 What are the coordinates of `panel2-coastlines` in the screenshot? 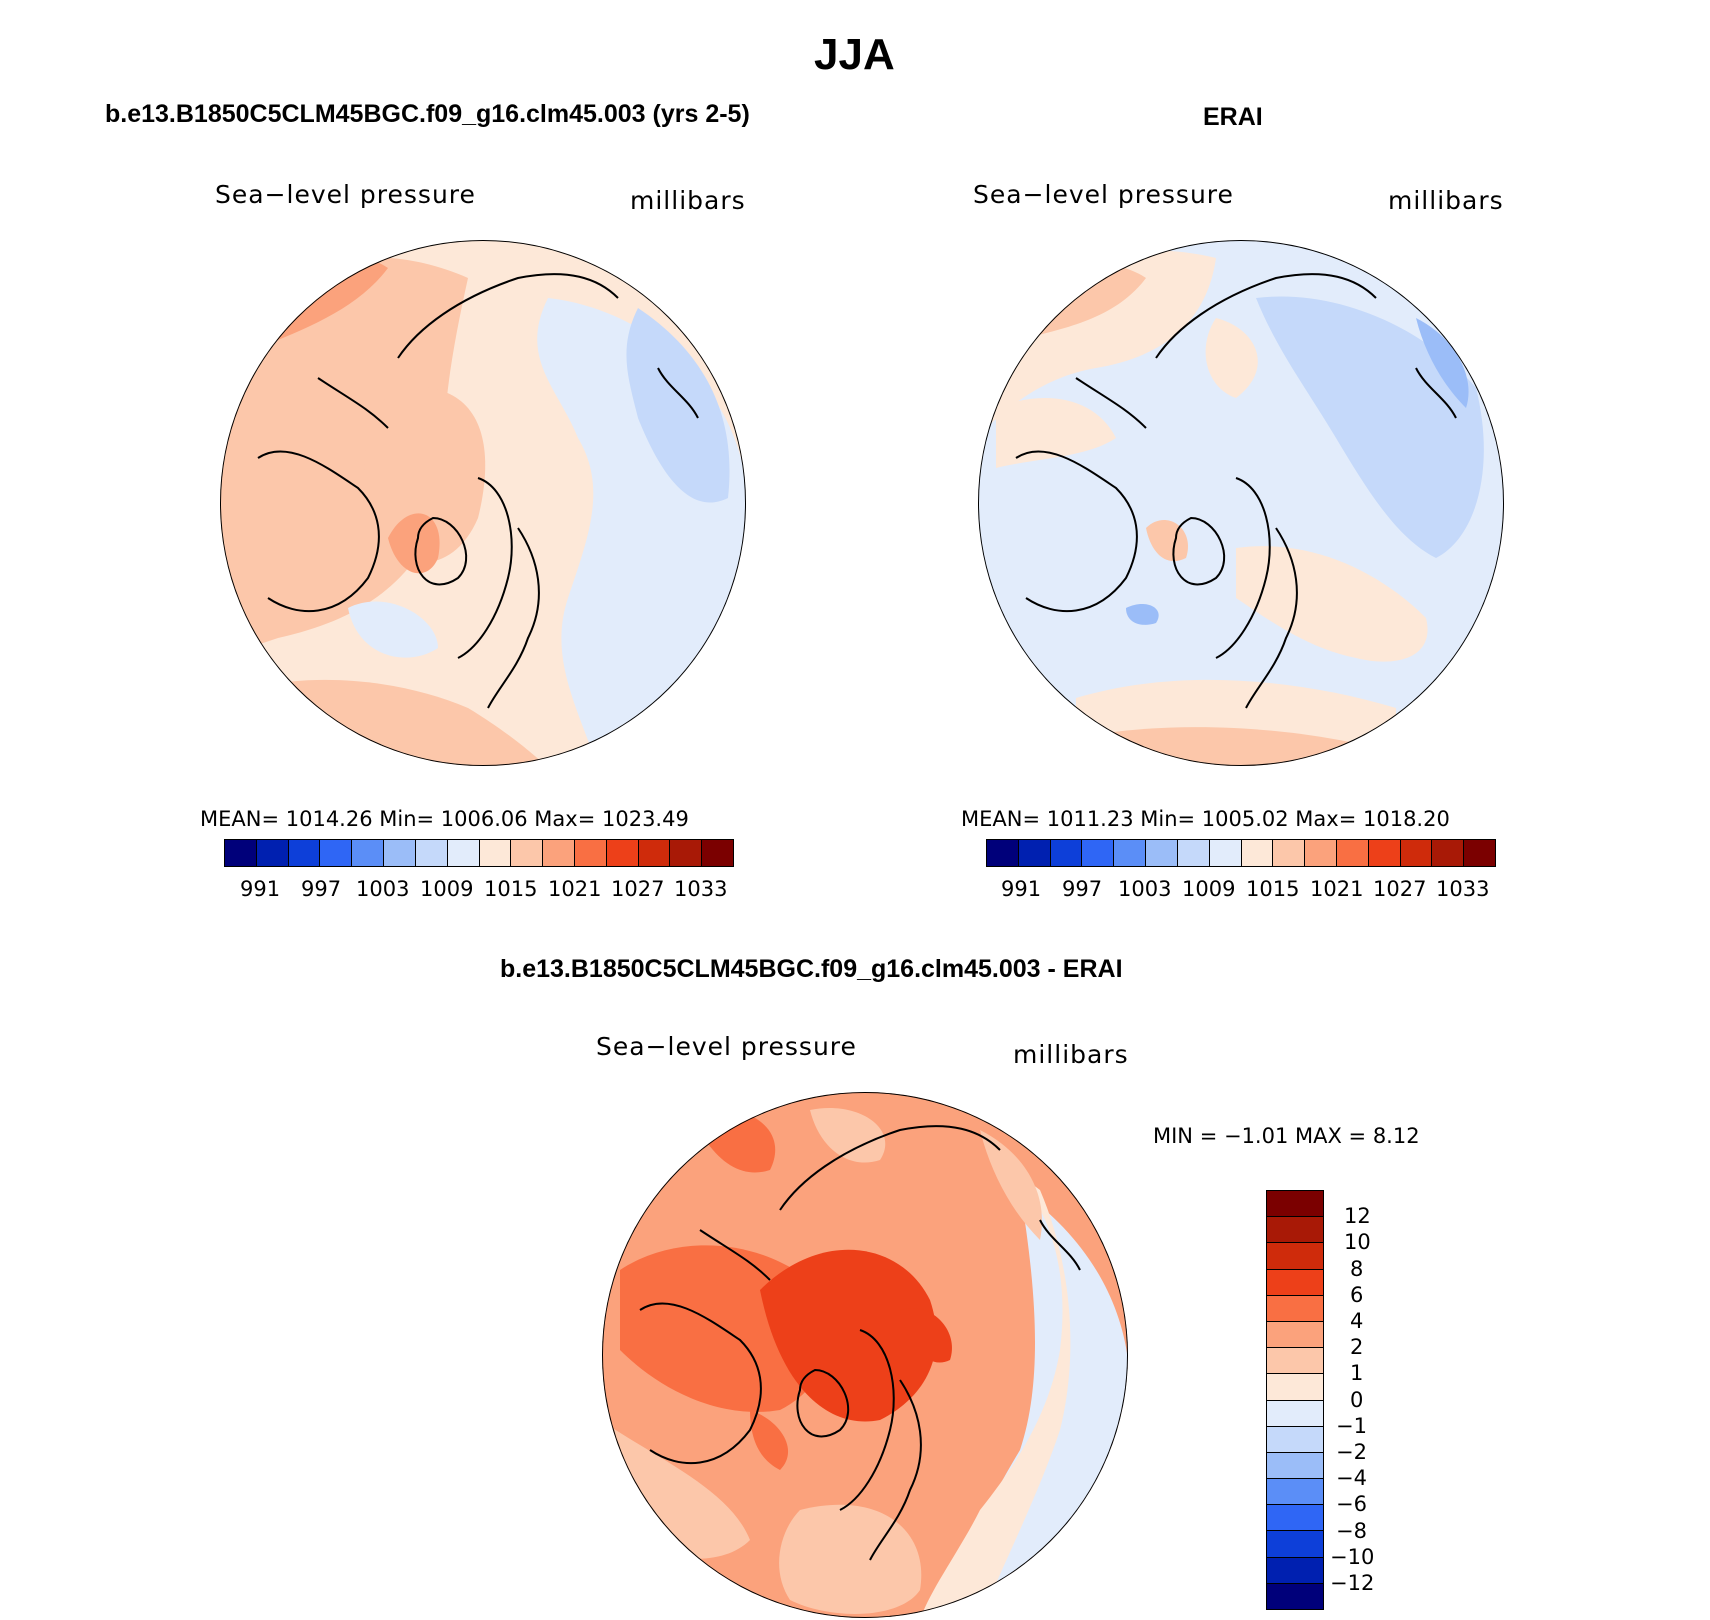 It's located at (1236, 491).